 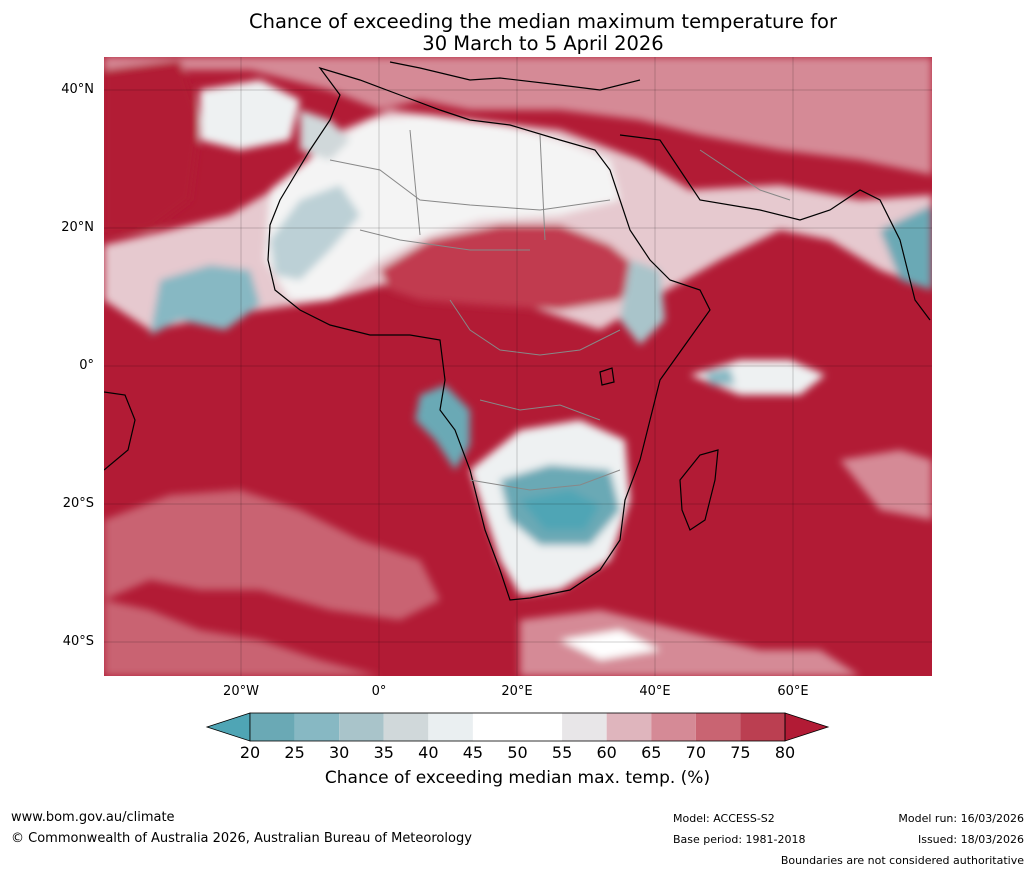 I want to click on lat-label-20s: 20°S, so click(x=78, y=503).